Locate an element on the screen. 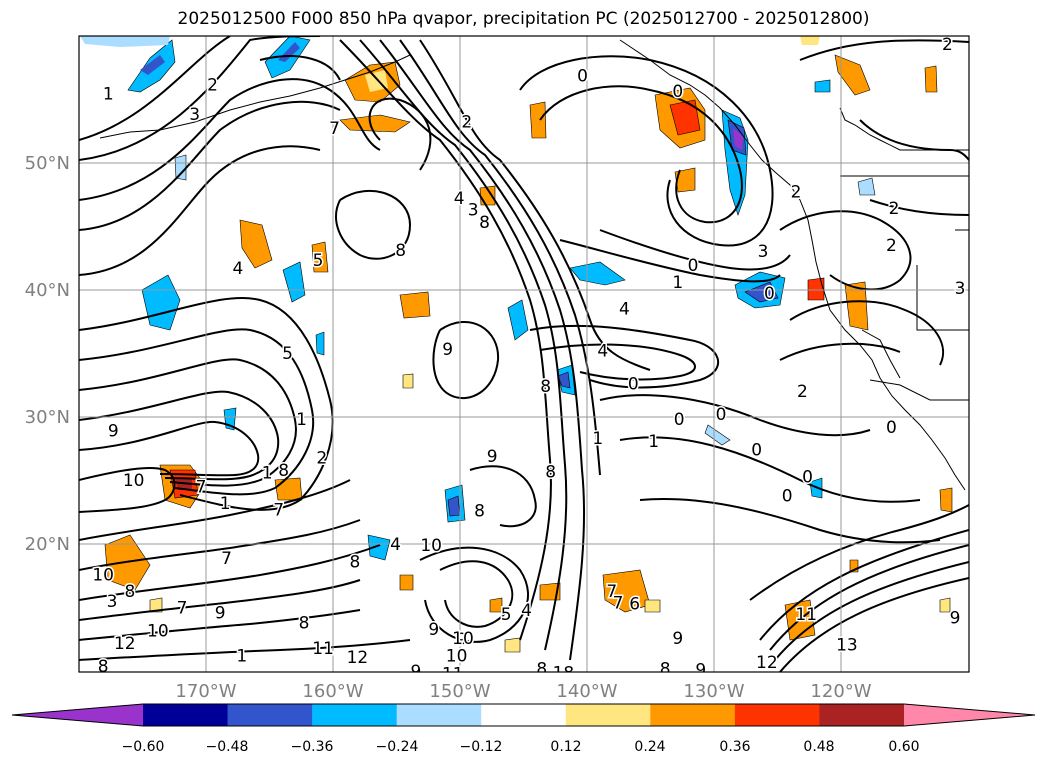 This screenshot has height=765, width=1047. colorbar-outline is located at coordinates (523, 715).